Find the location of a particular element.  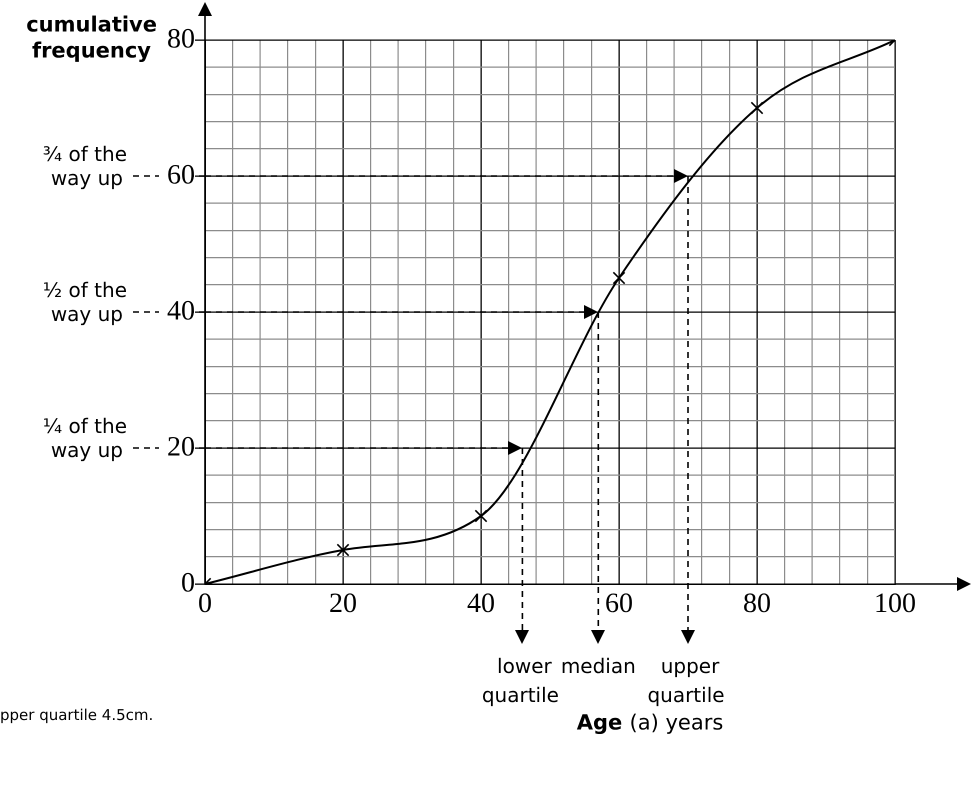

x-tick-label: 60 is located at coordinates (619, 604).